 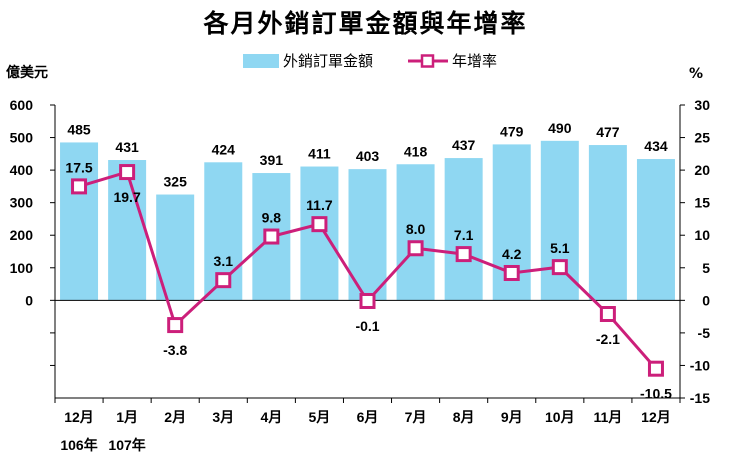 What do you see at coordinates (416, 229) in the screenshot?
I see `line-value-label: 8.0` at bounding box center [416, 229].